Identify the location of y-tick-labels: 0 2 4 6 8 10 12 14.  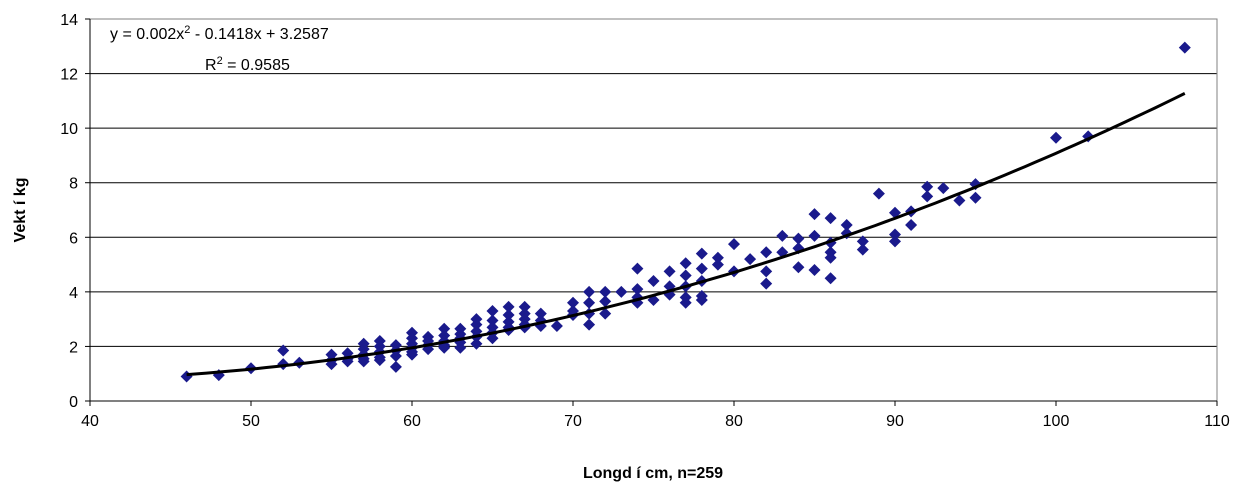
(75, 211).